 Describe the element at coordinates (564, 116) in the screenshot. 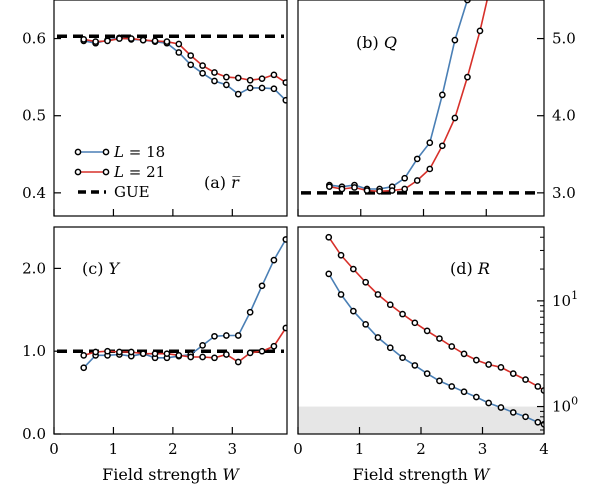

I see `y-tick-label: 4.0` at that location.